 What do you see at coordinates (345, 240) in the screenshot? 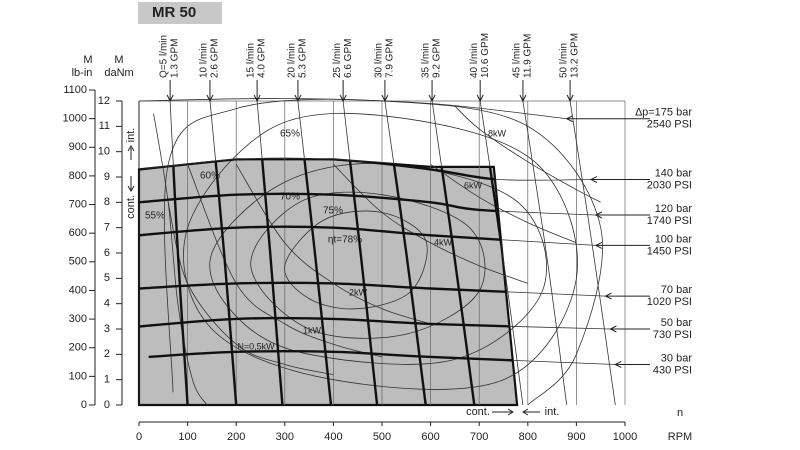
I see `efficiency-label: ηt=78%` at bounding box center [345, 240].